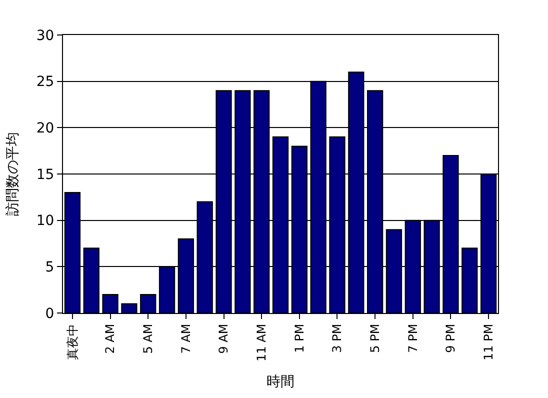 This screenshot has width=548, height=398. I want to click on x-tick-label: 3 PM, so click(337, 338).